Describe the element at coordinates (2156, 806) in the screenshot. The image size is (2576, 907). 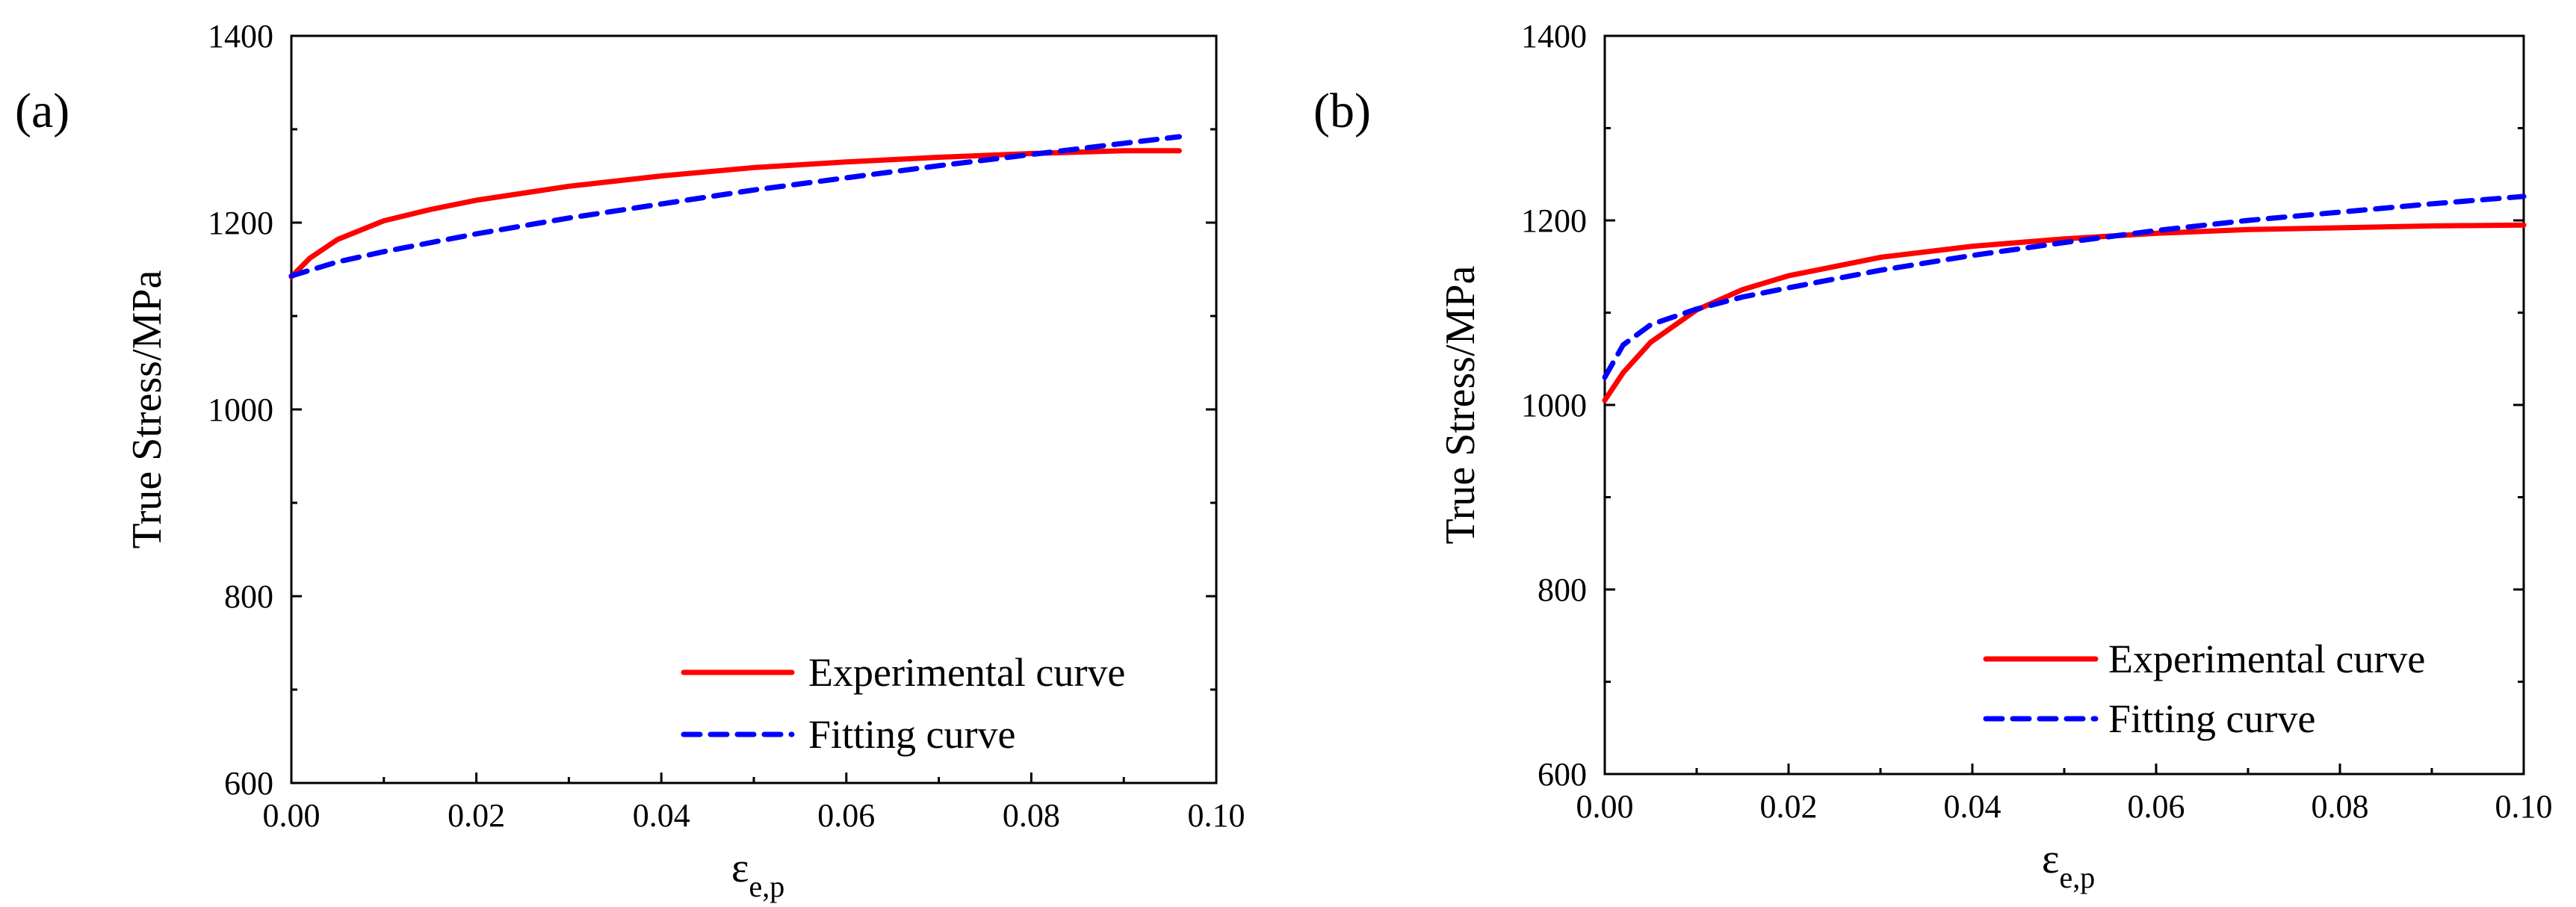
I see `chart-b-x-tick-label: 0.06` at that location.